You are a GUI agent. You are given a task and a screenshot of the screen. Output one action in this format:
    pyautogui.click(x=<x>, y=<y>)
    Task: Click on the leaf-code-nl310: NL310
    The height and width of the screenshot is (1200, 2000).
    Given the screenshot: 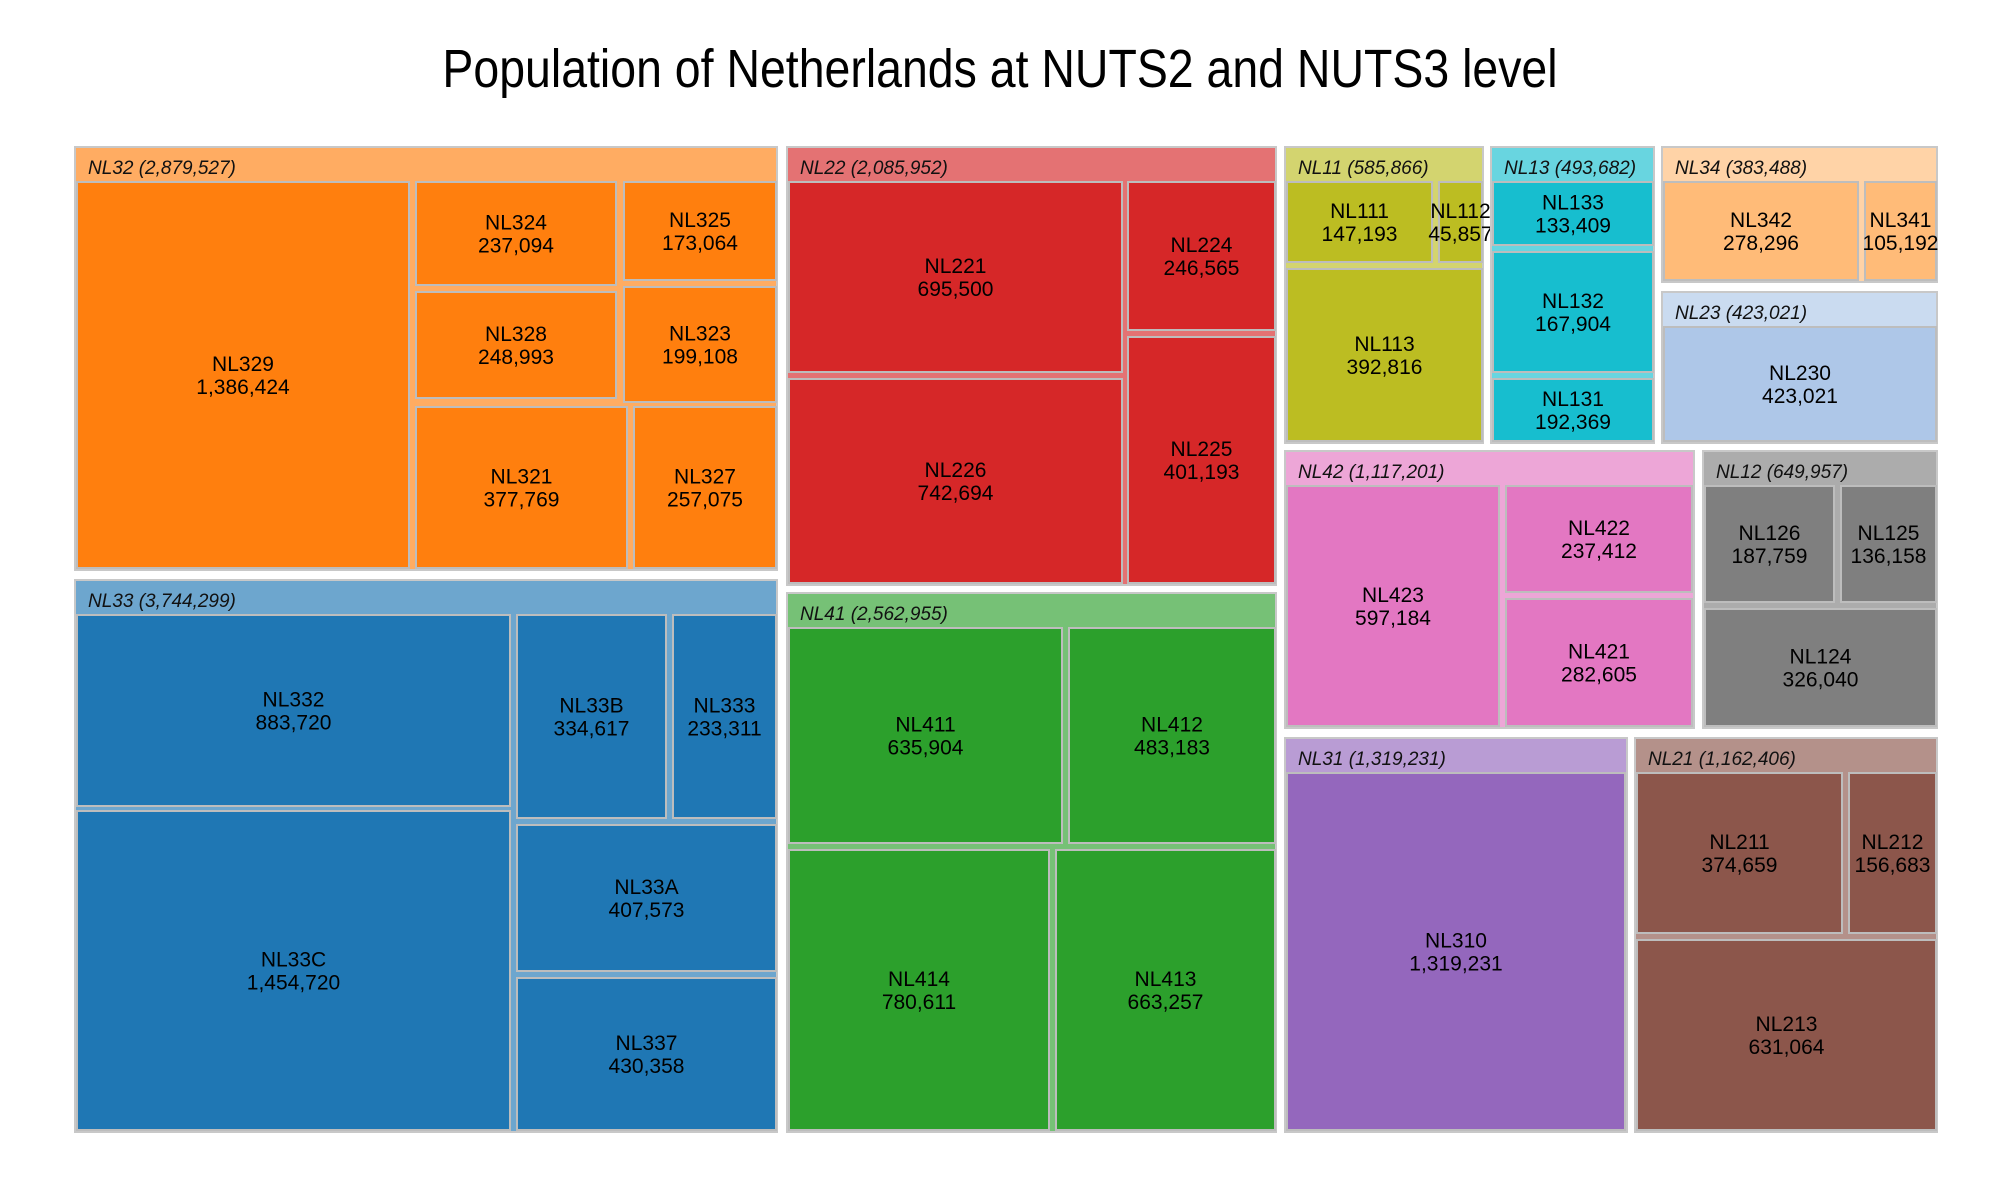 What is the action you would take?
    pyautogui.click(x=1456, y=941)
    